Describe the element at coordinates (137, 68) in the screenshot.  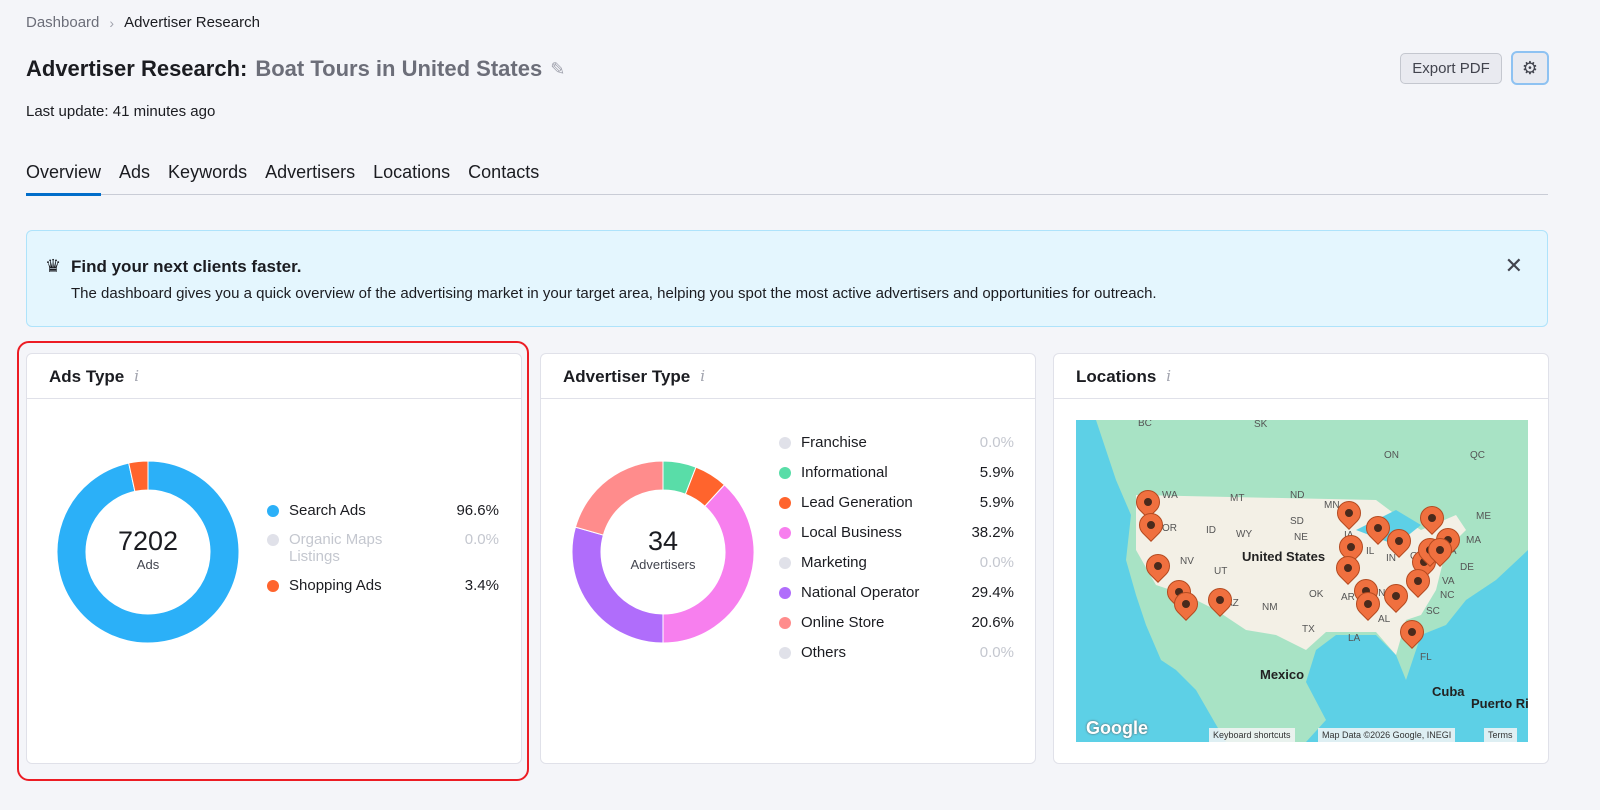
I see `title-text: Advertiser Research:` at that location.